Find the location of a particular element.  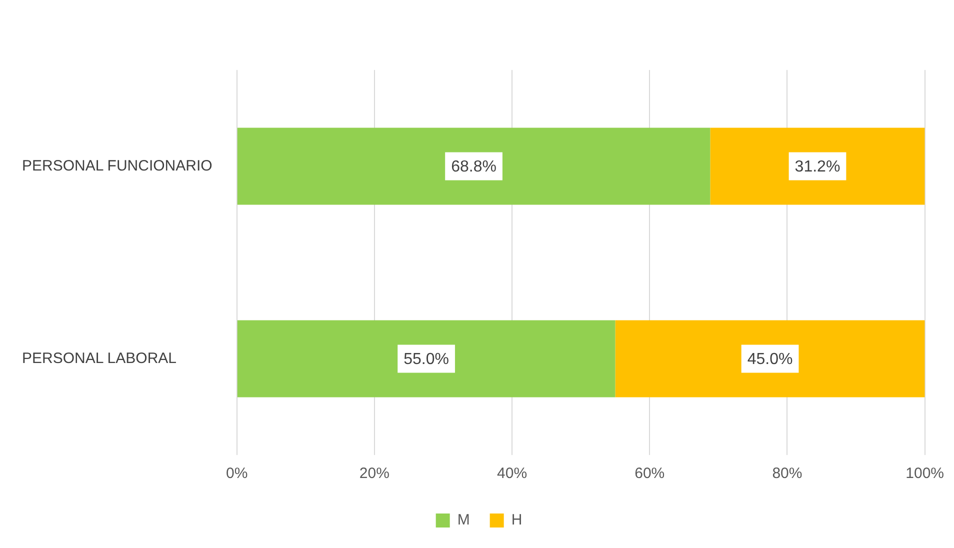

x-tick-label: 60% is located at coordinates (649, 473).